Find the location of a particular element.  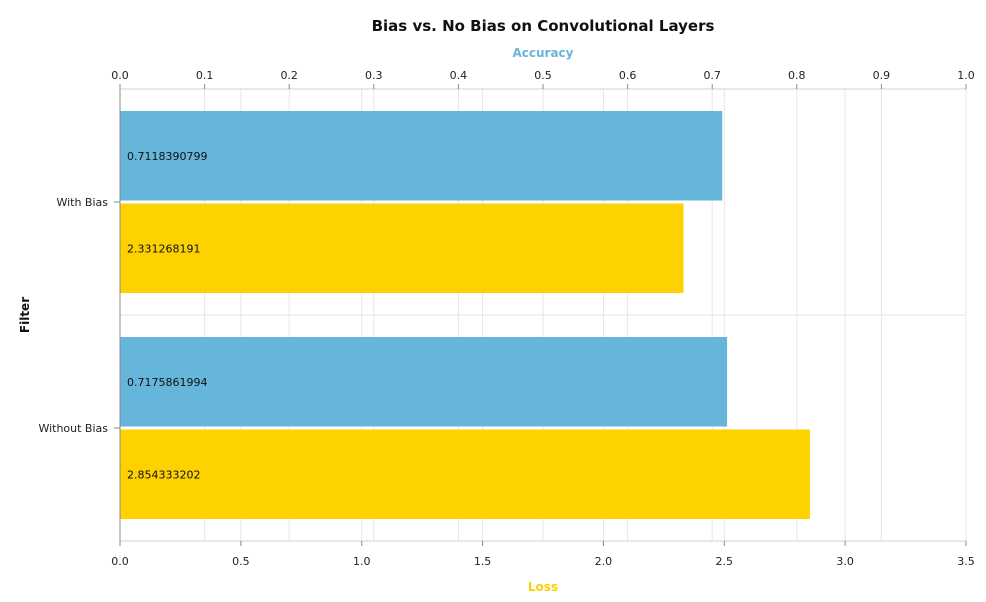

bottom-tick-label-5: 2.5 is located at coordinates (725, 561).